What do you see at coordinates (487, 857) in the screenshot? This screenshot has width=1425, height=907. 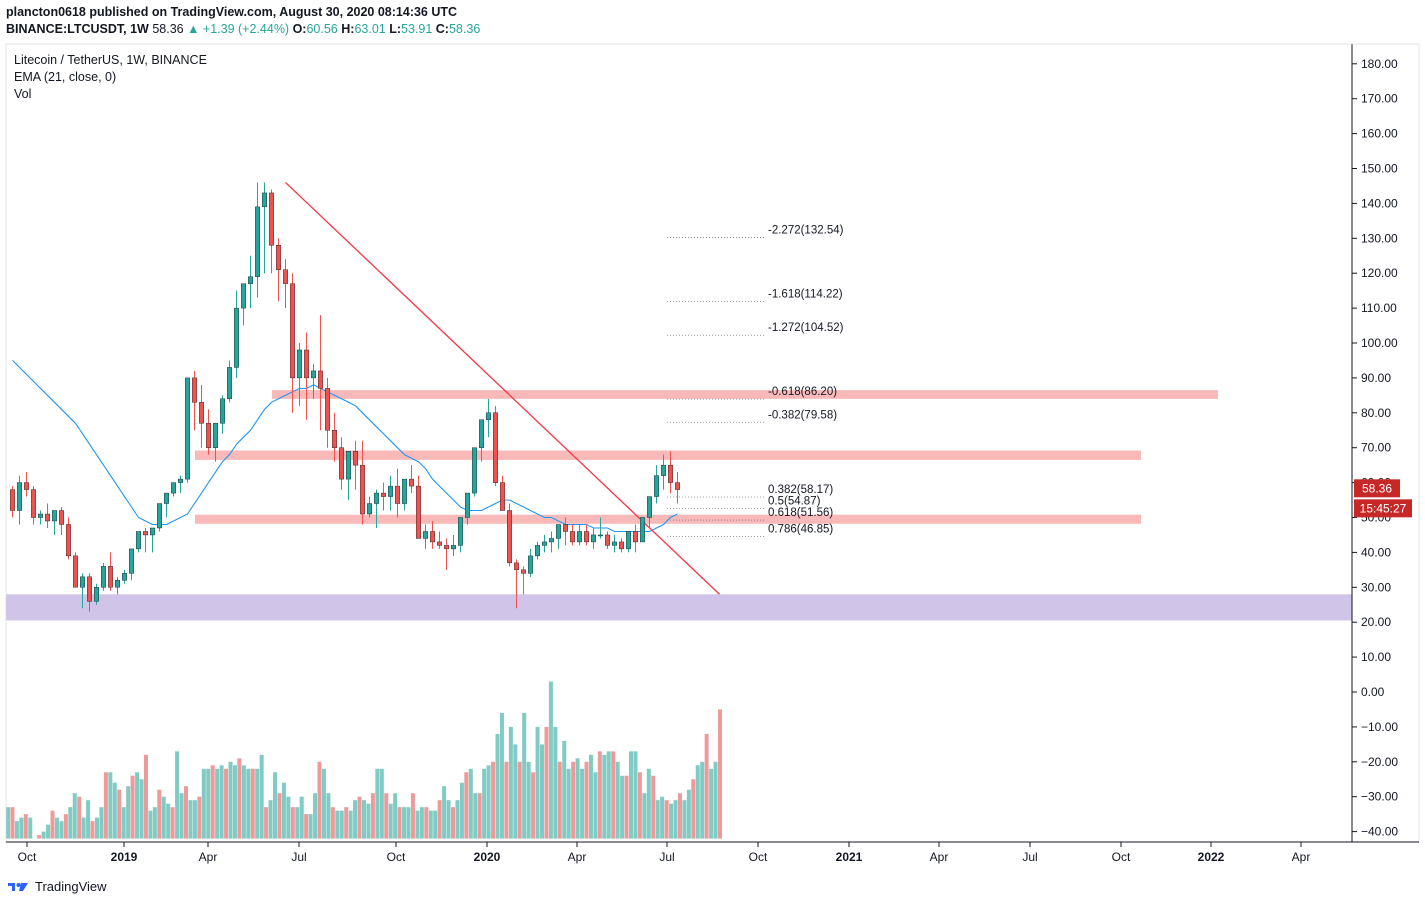 I see `time-tick-label: 2020` at bounding box center [487, 857].